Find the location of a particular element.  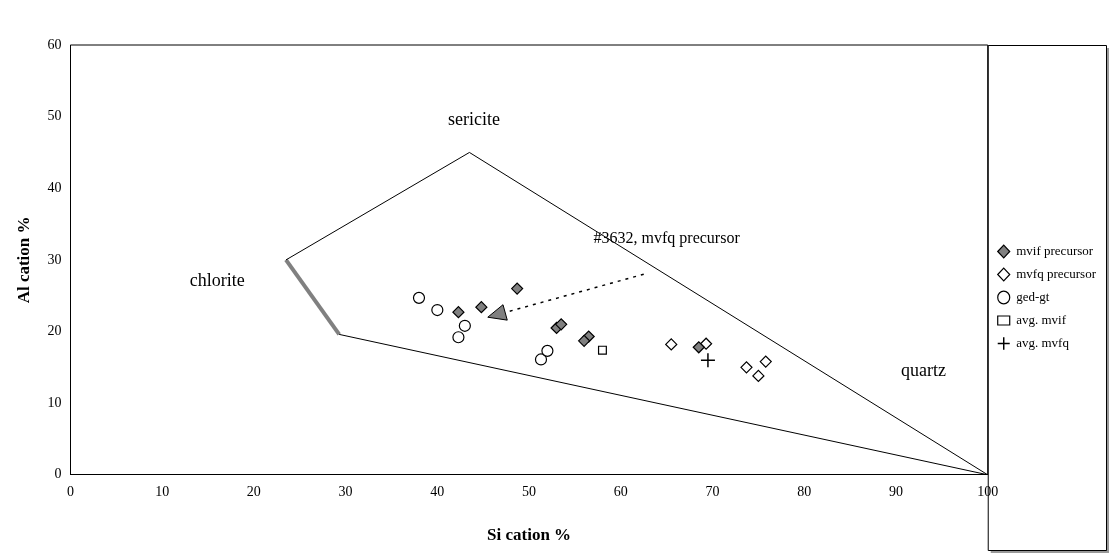

legend-label: mvif precursor is located at coordinates (1055, 250).